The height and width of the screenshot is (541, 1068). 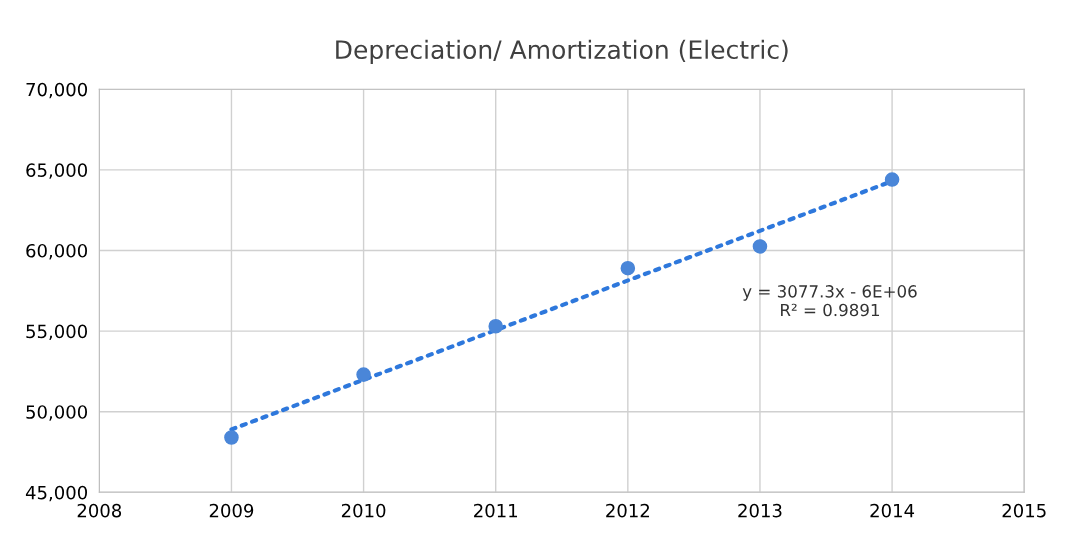 What do you see at coordinates (231, 510) in the screenshot?
I see `x-tick-label: 2009` at bounding box center [231, 510].